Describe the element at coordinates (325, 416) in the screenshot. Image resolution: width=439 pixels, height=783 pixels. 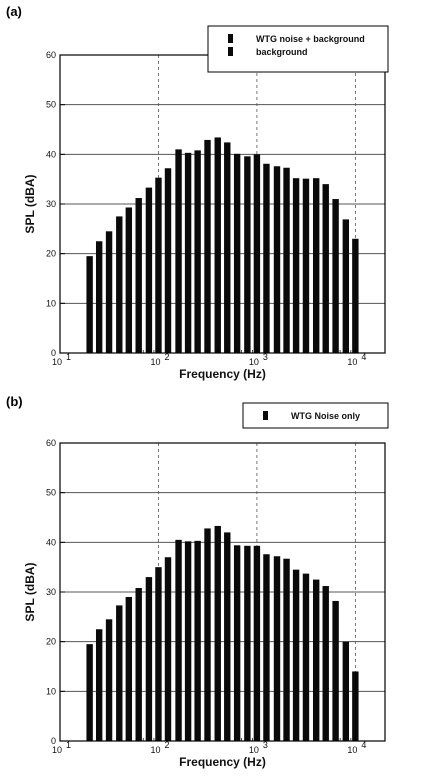
I see `legend-label: WTG Noise only` at that location.